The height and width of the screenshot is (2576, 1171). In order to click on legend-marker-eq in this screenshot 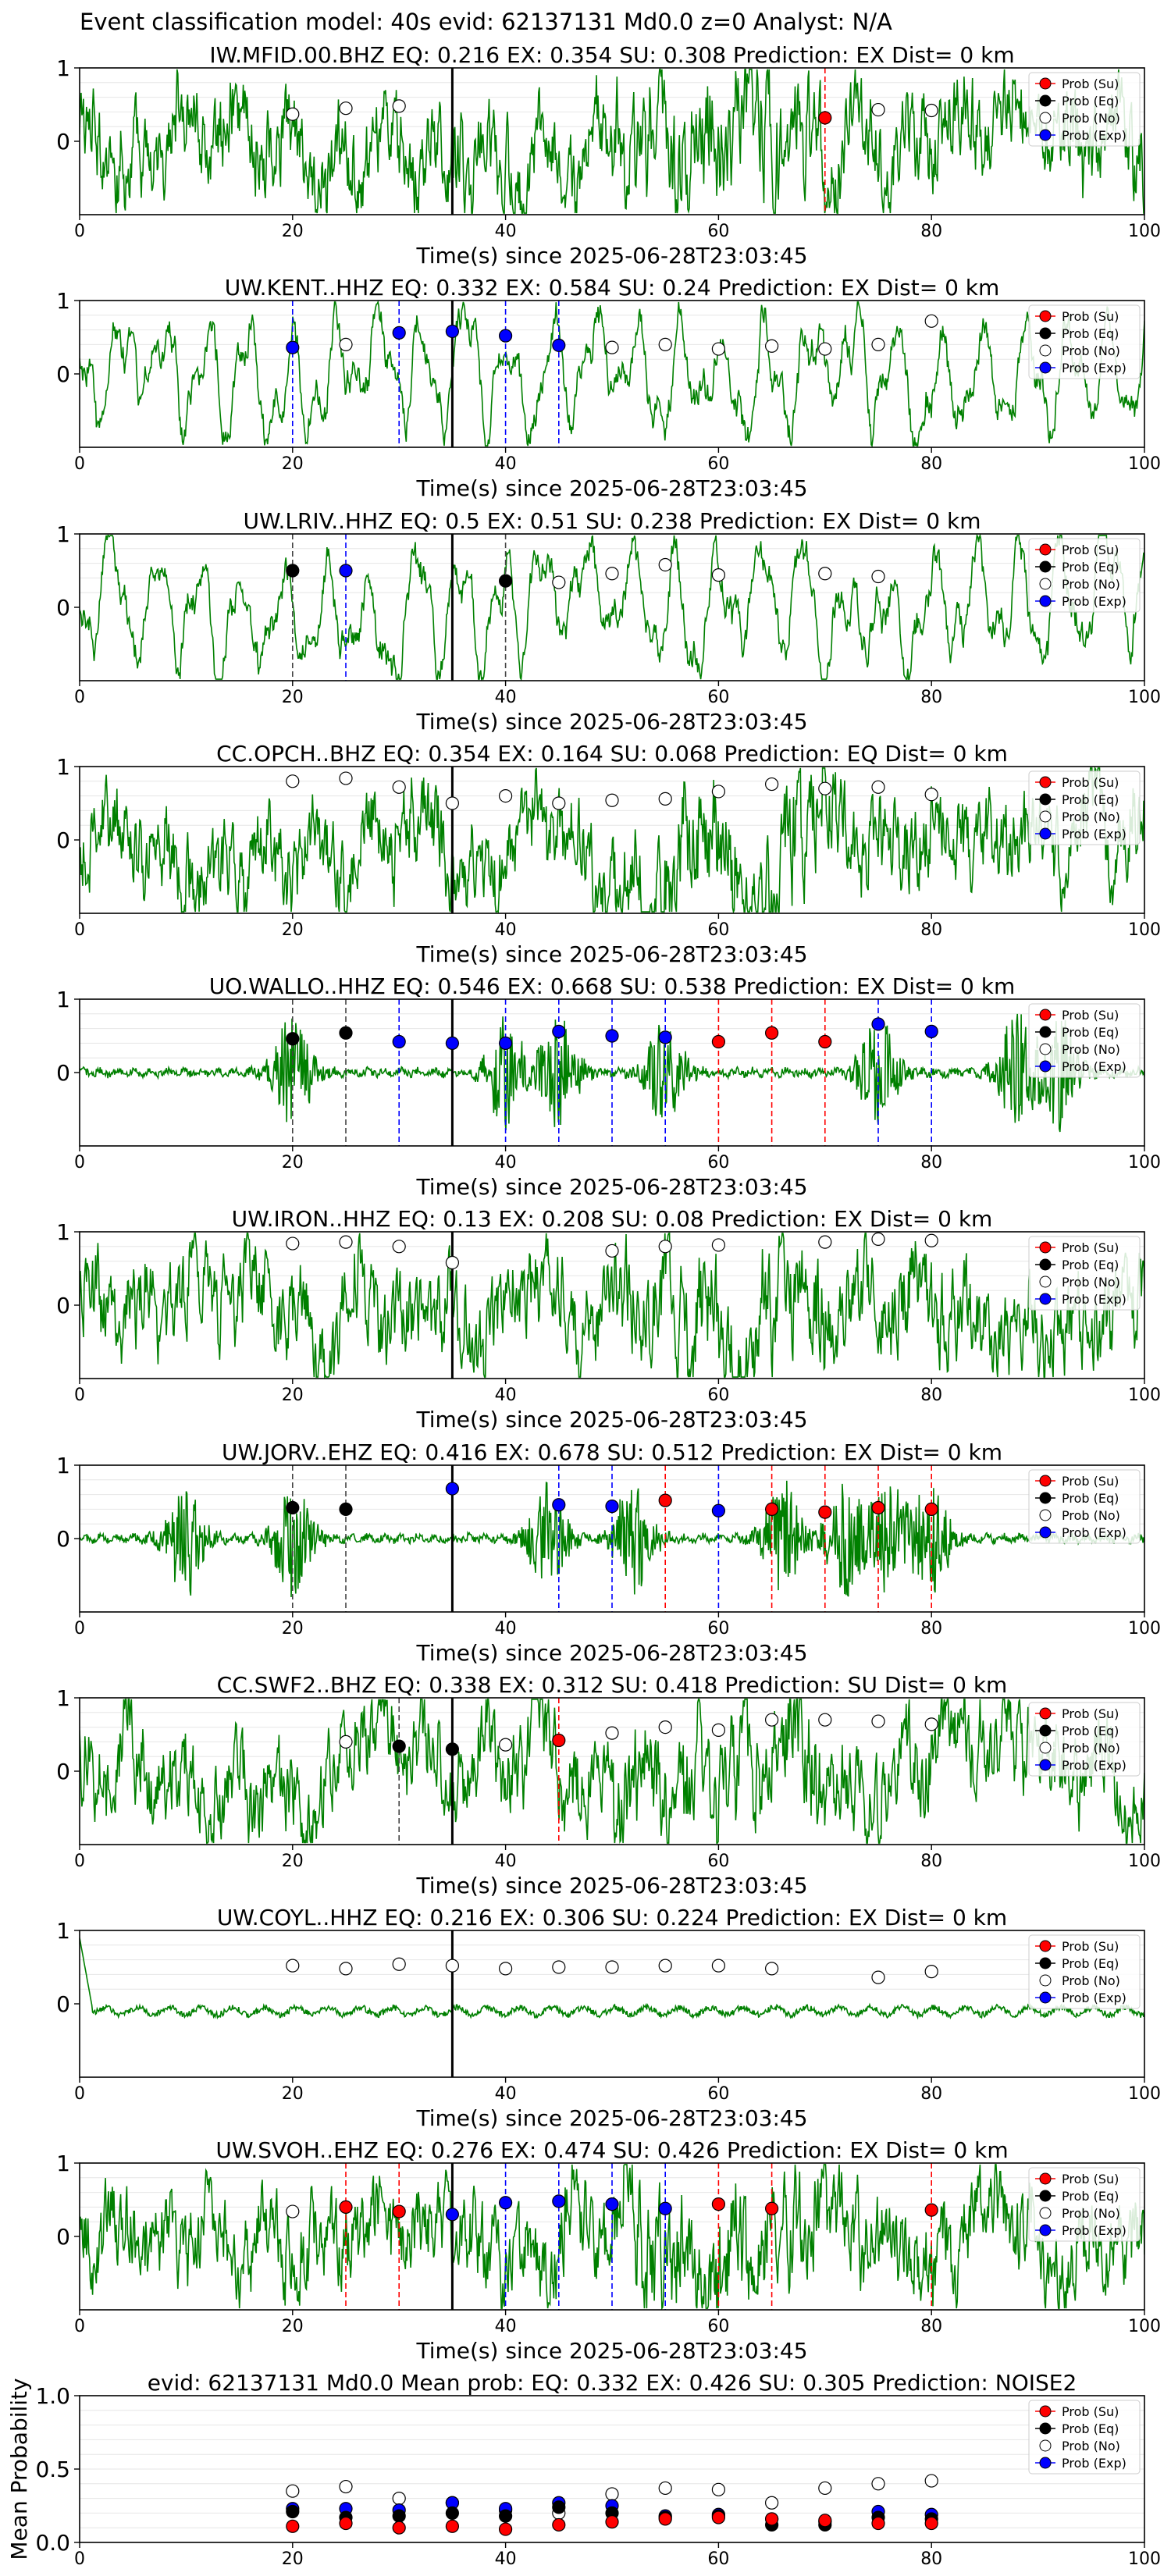, I will do `click(1045, 1963)`.